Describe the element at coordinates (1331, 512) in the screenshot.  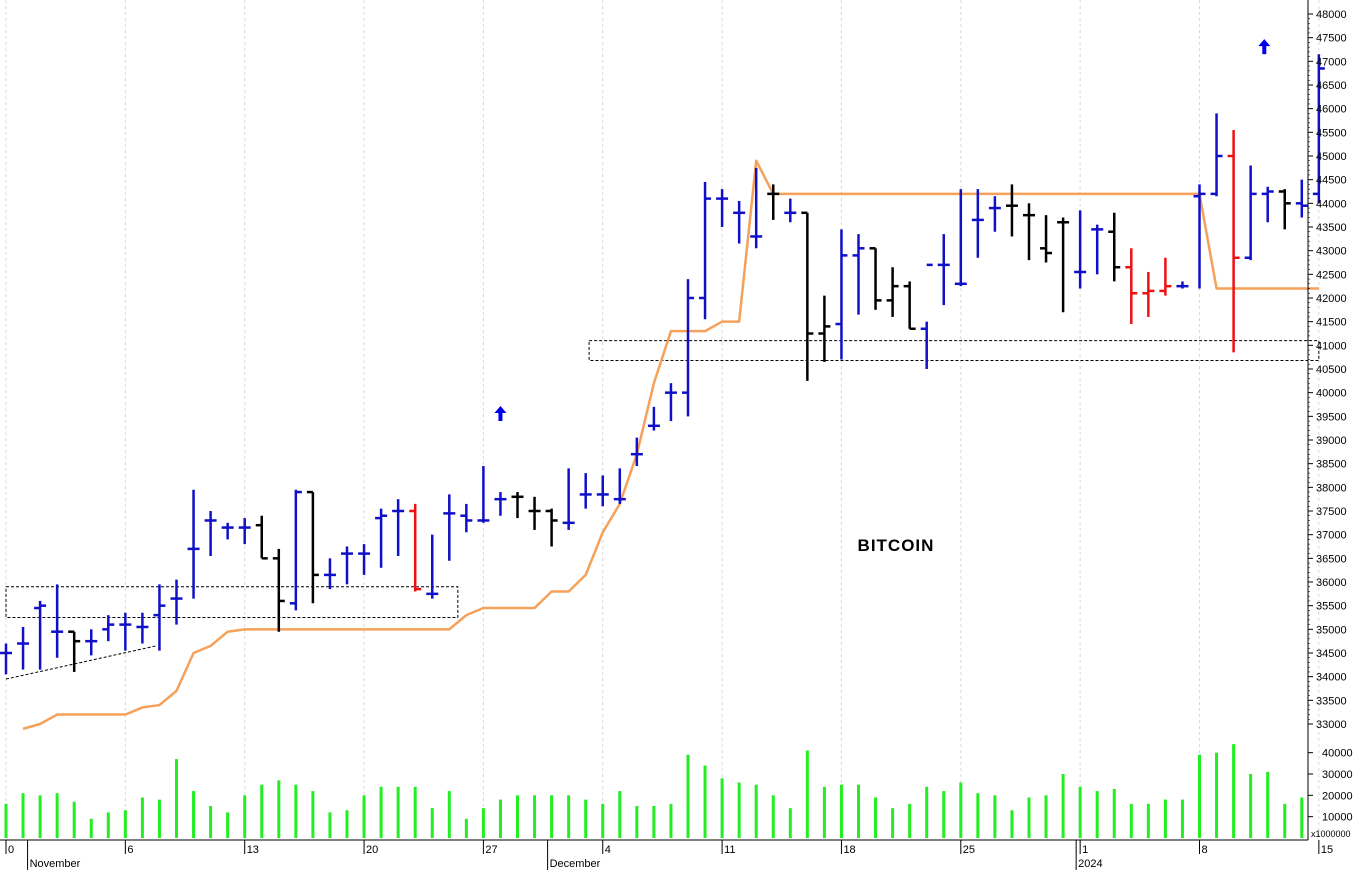
I see `price-tick-label: 37500` at that location.